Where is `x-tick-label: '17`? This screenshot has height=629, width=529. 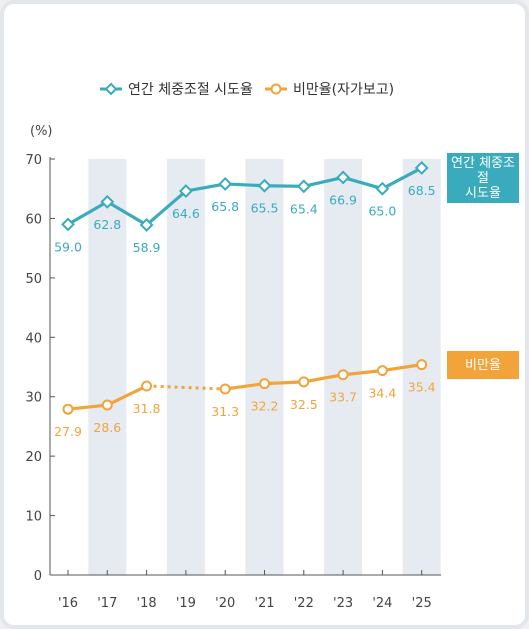
x-tick-label: '17 is located at coordinates (107, 603).